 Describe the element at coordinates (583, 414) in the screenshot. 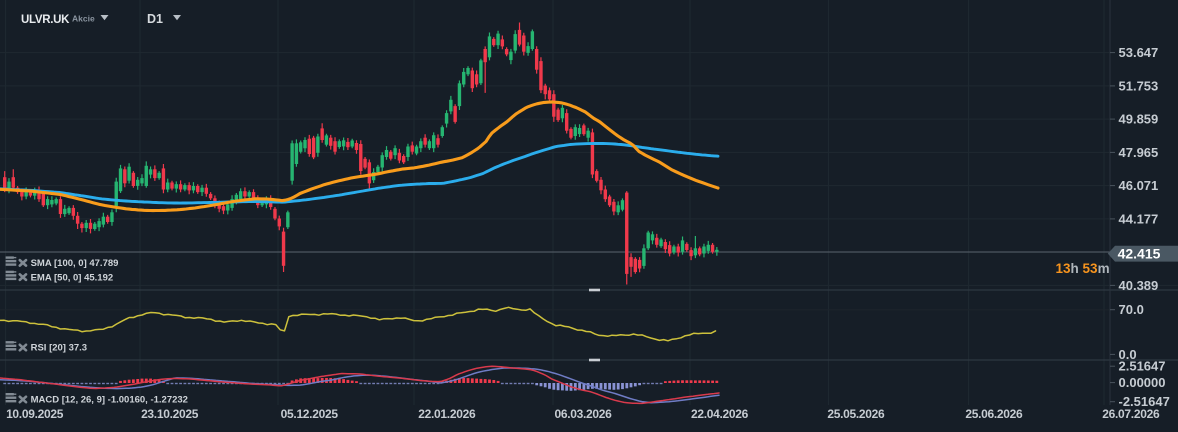

I see `svg-text: 06.03.2026` at that location.